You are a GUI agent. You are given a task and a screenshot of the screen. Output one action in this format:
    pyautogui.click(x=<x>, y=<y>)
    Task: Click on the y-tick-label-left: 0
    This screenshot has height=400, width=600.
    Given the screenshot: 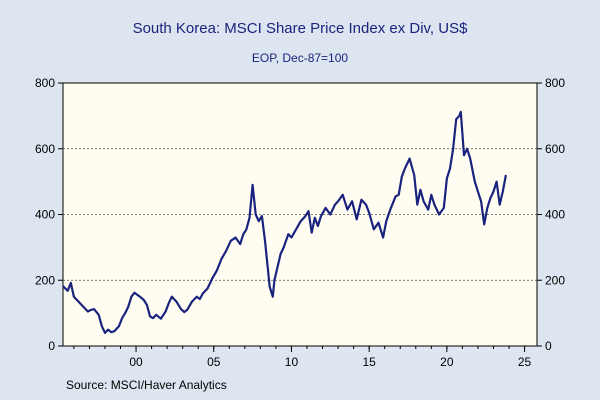 What is the action you would take?
    pyautogui.click(x=51, y=346)
    